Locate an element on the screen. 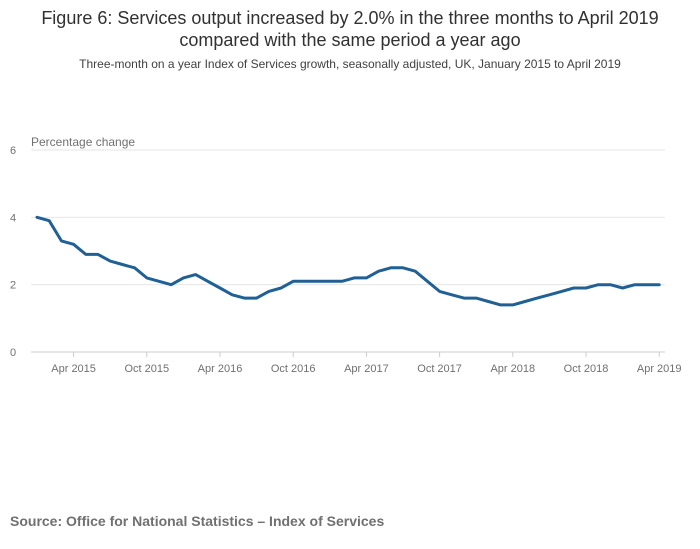  y-axis: 0 2 4 6 is located at coordinates (13, 252).